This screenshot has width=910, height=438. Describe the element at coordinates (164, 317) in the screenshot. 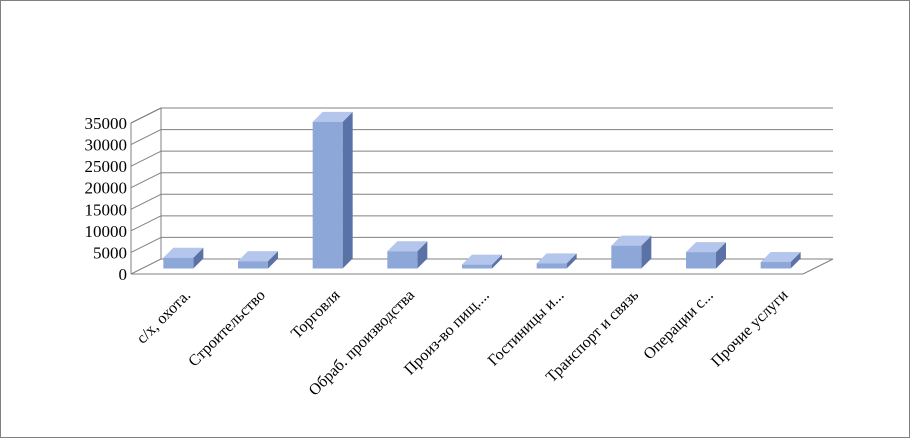

I see `x-category-label: с/х, охота.` at that location.